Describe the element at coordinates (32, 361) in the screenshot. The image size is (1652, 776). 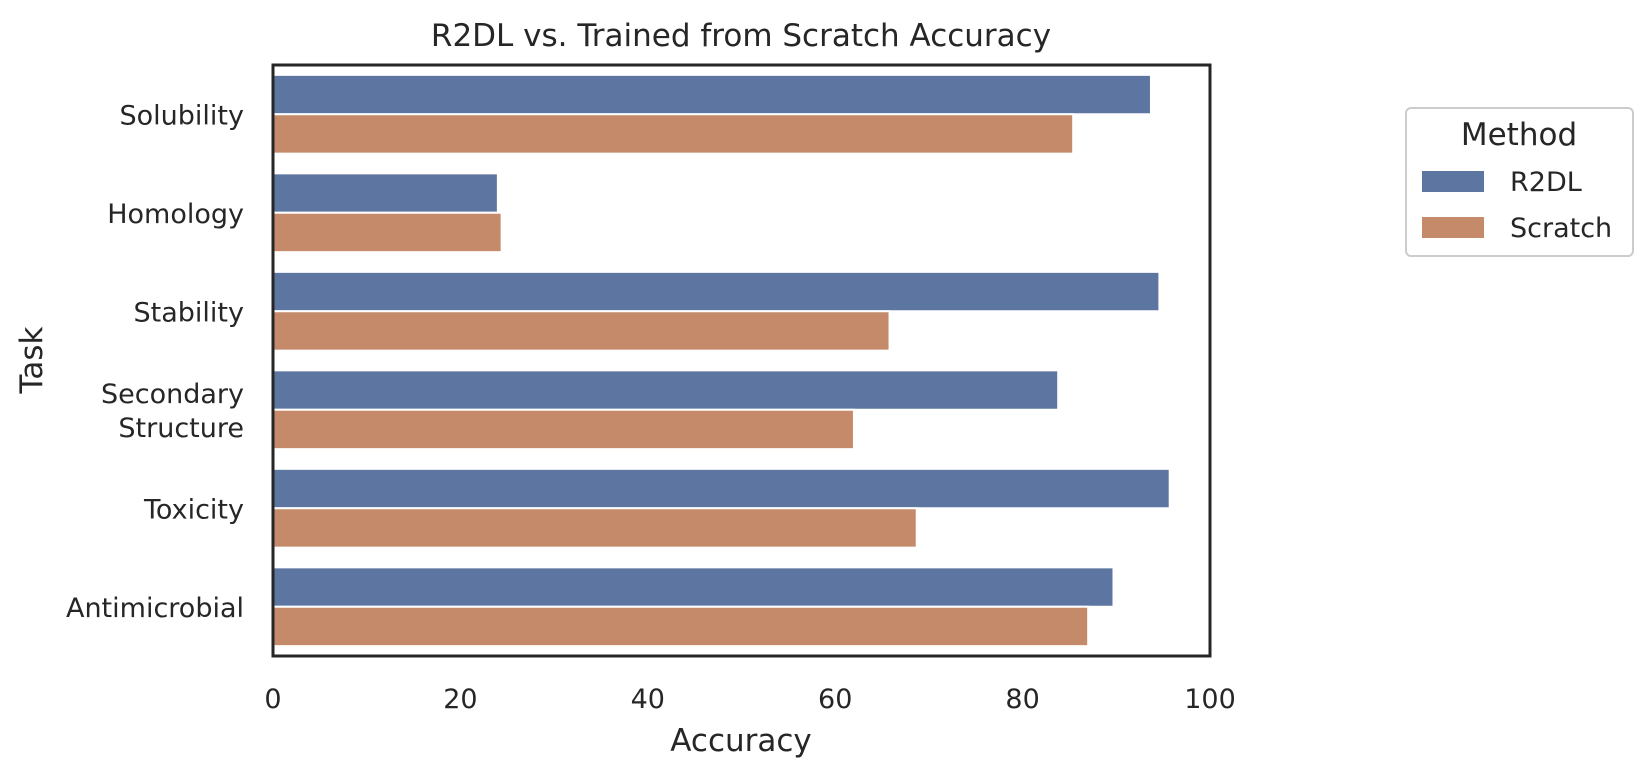
I see `y-axis-label: Task` at that location.